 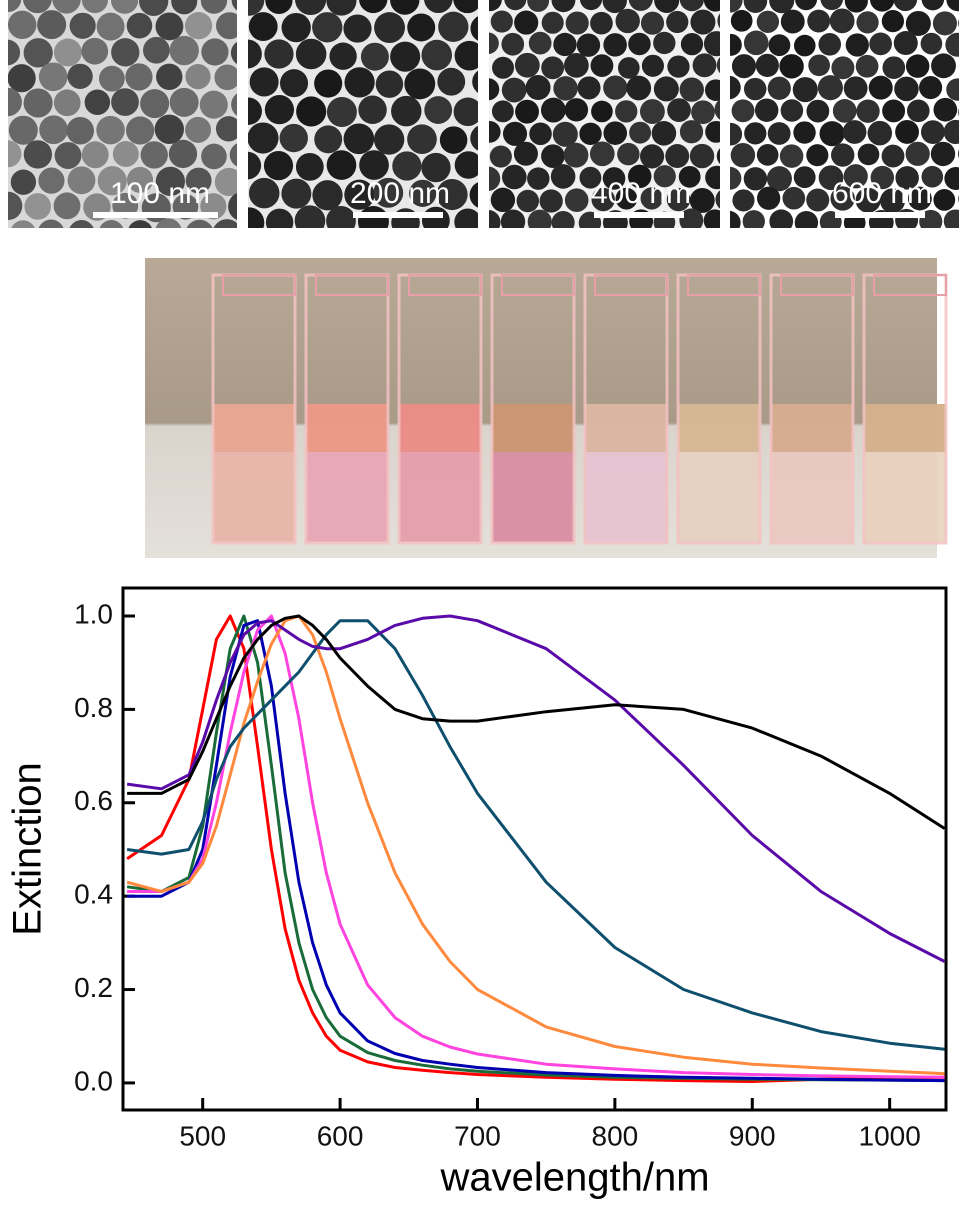 I want to click on y-tick-label: 0.2, so click(x=93, y=987).